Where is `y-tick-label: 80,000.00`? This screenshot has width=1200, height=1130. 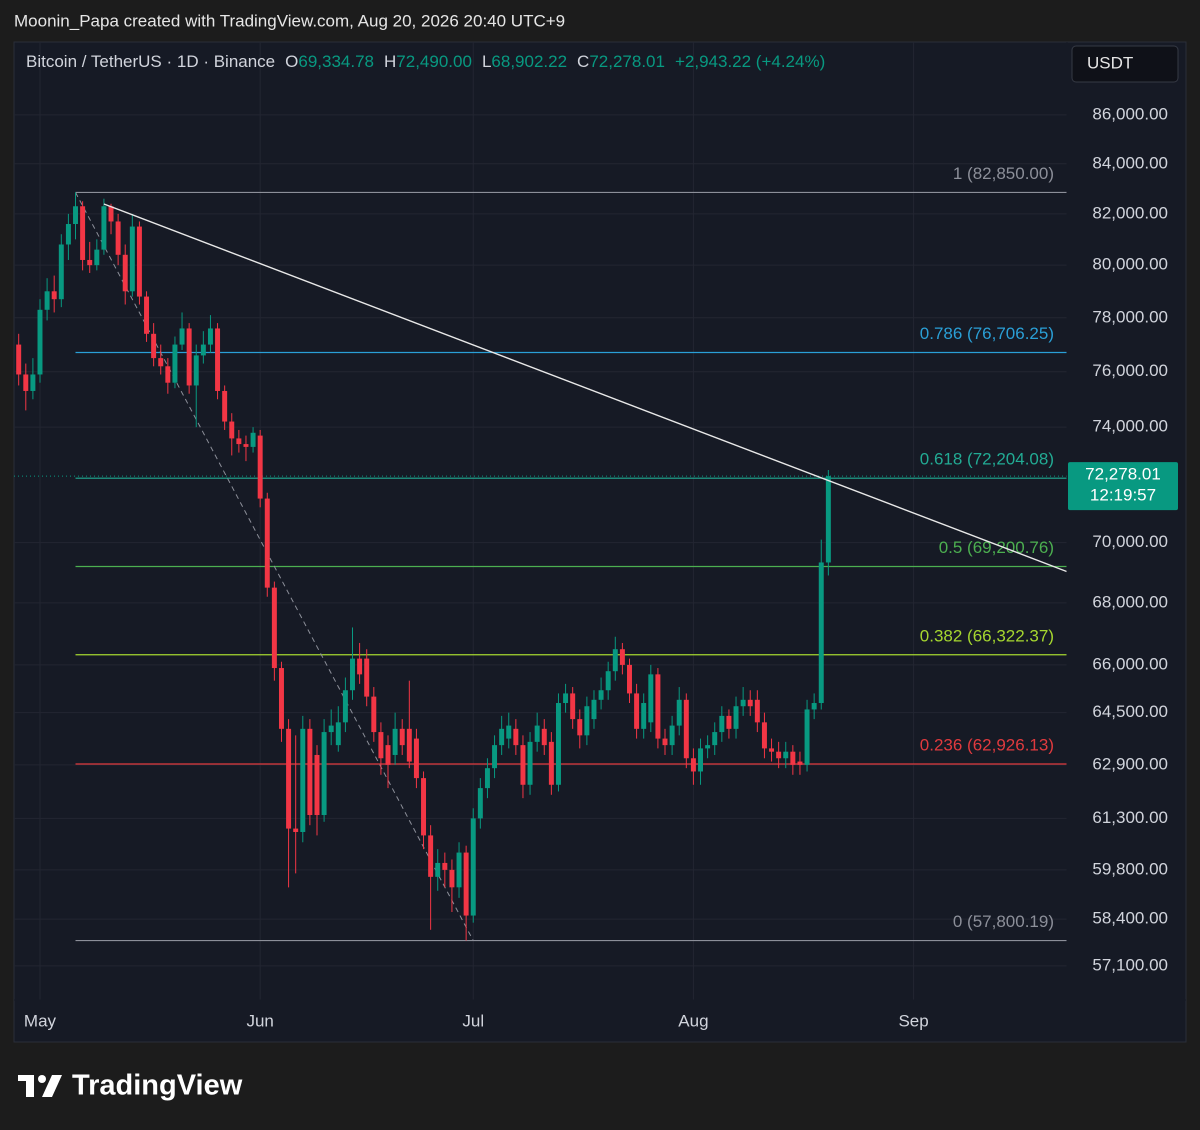
y-tick-label: 80,000.00 is located at coordinates (1130, 264).